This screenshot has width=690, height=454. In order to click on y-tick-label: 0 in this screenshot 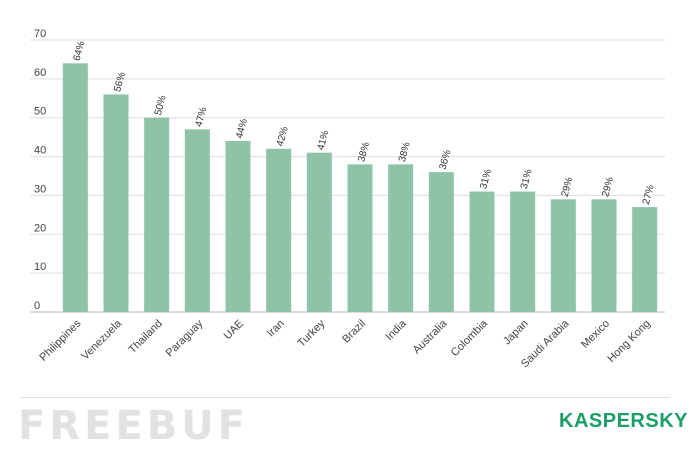, I will do `click(37, 306)`.